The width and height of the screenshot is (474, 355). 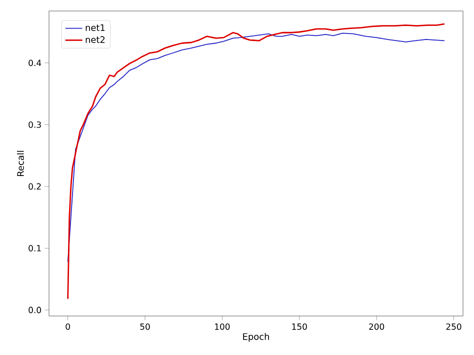 I want to click on x-tick-label: 0, so click(x=68, y=326).